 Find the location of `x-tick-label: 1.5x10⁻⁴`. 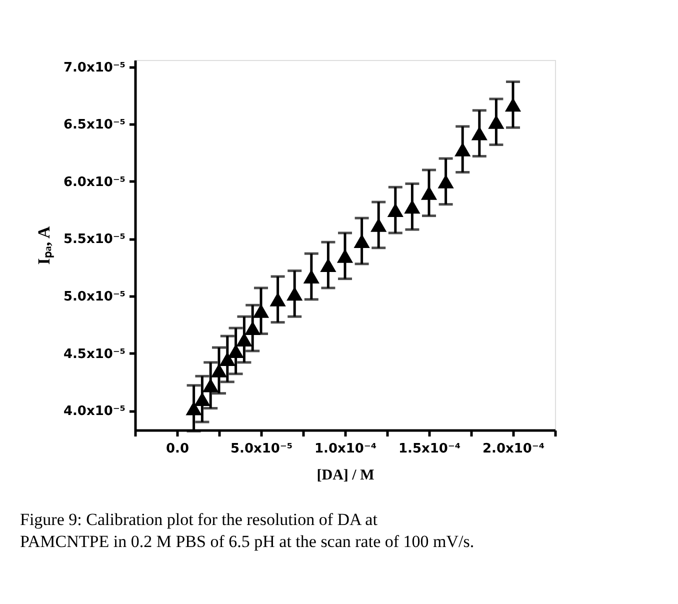

x-tick-label: 1.5x10⁻⁴ is located at coordinates (429, 449).